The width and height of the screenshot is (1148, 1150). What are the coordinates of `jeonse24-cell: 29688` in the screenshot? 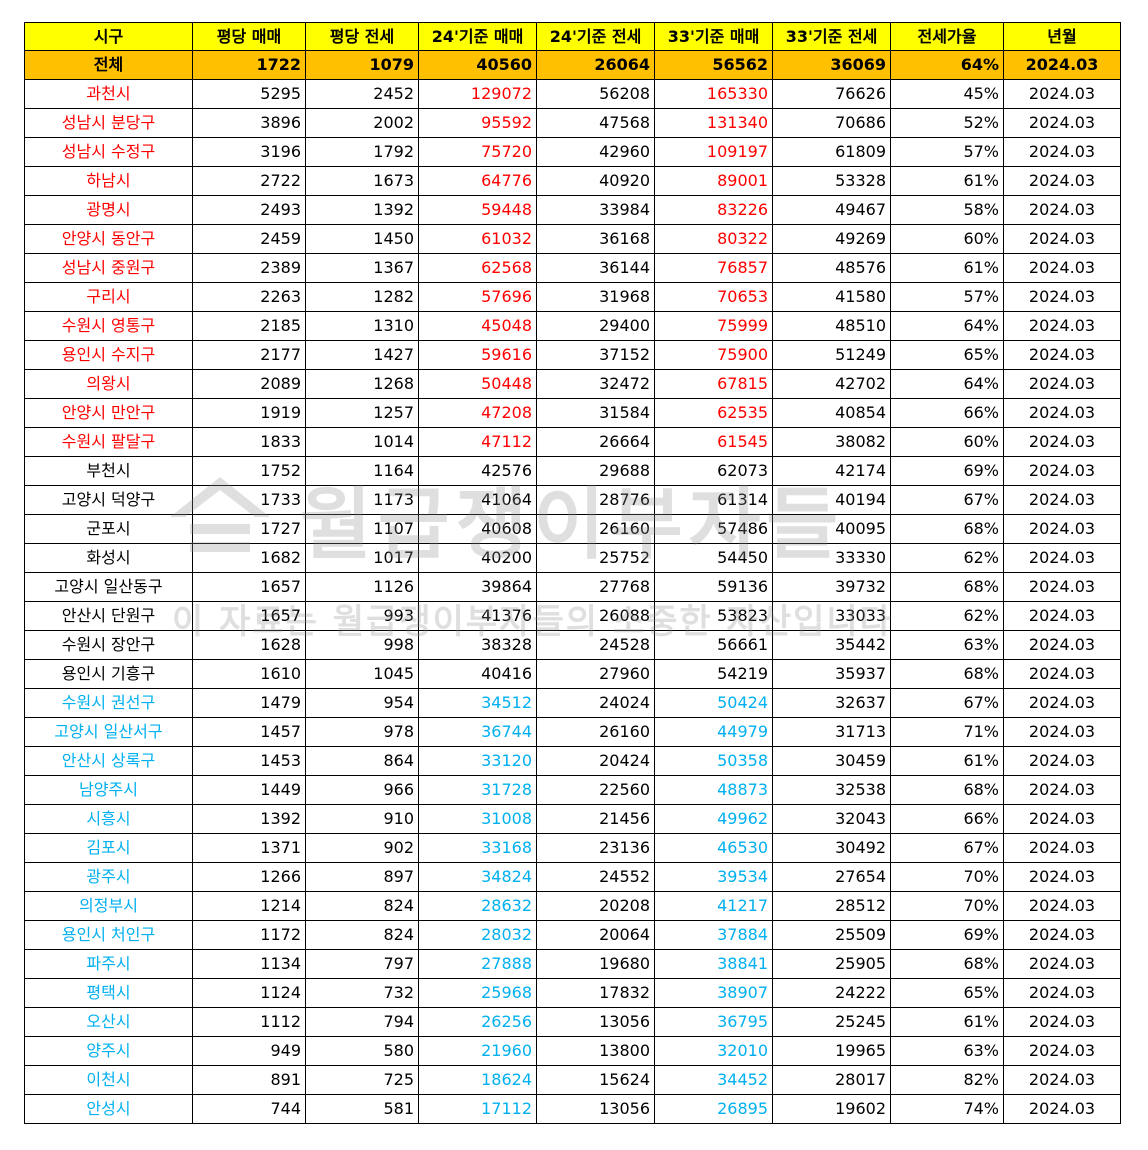 It's located at (595, 471).